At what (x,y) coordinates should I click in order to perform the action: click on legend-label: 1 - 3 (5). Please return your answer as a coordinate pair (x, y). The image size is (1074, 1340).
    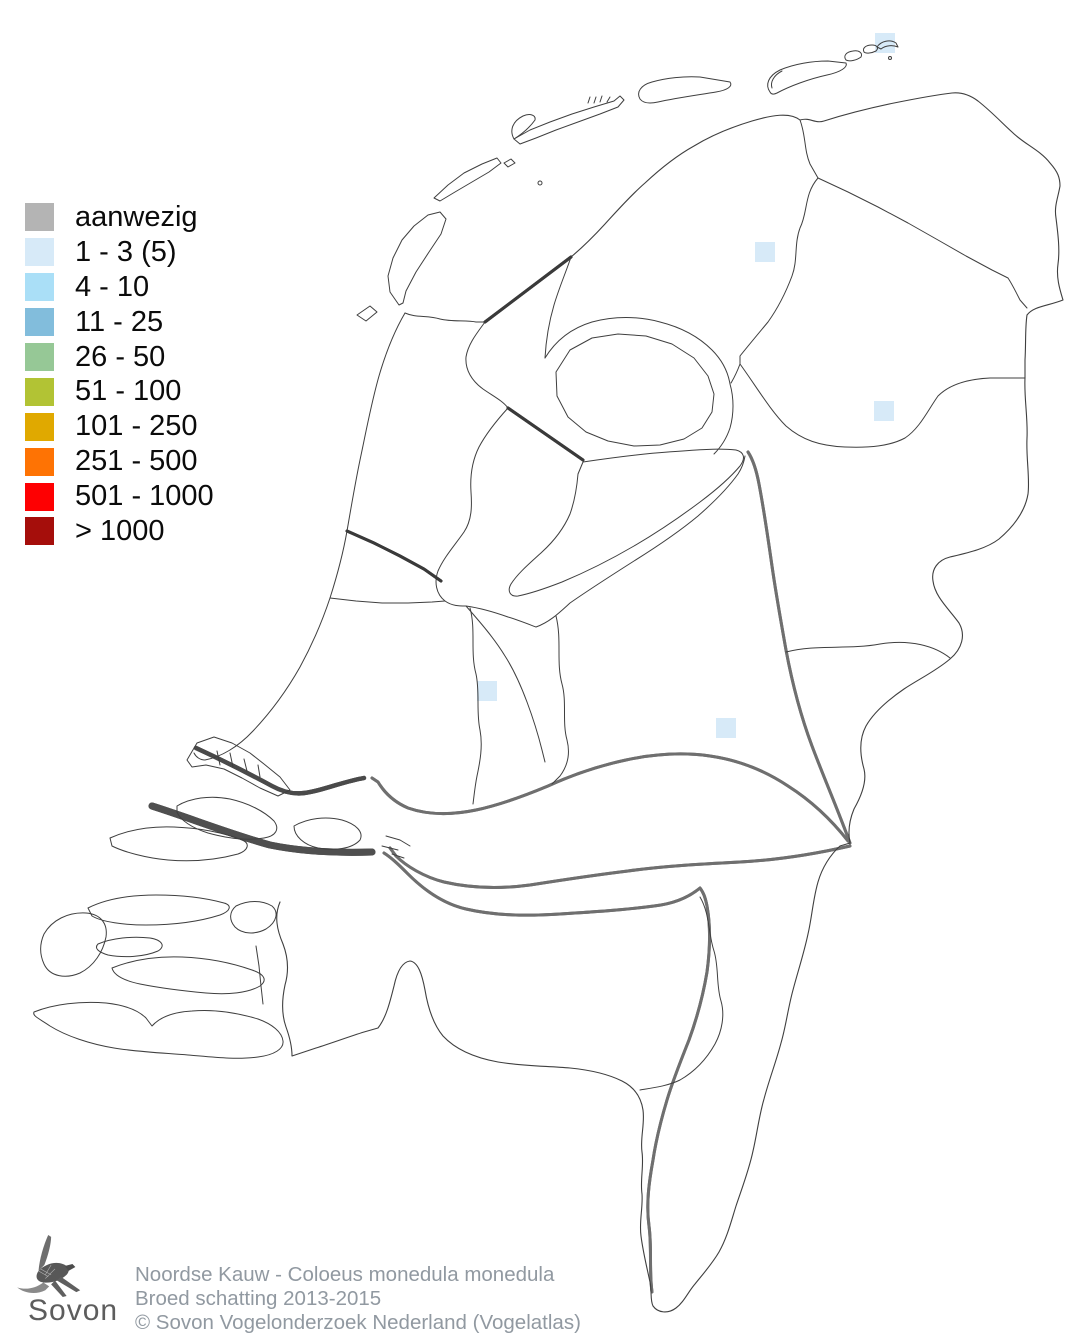
    Looking at the image, I should click on (126, 251).